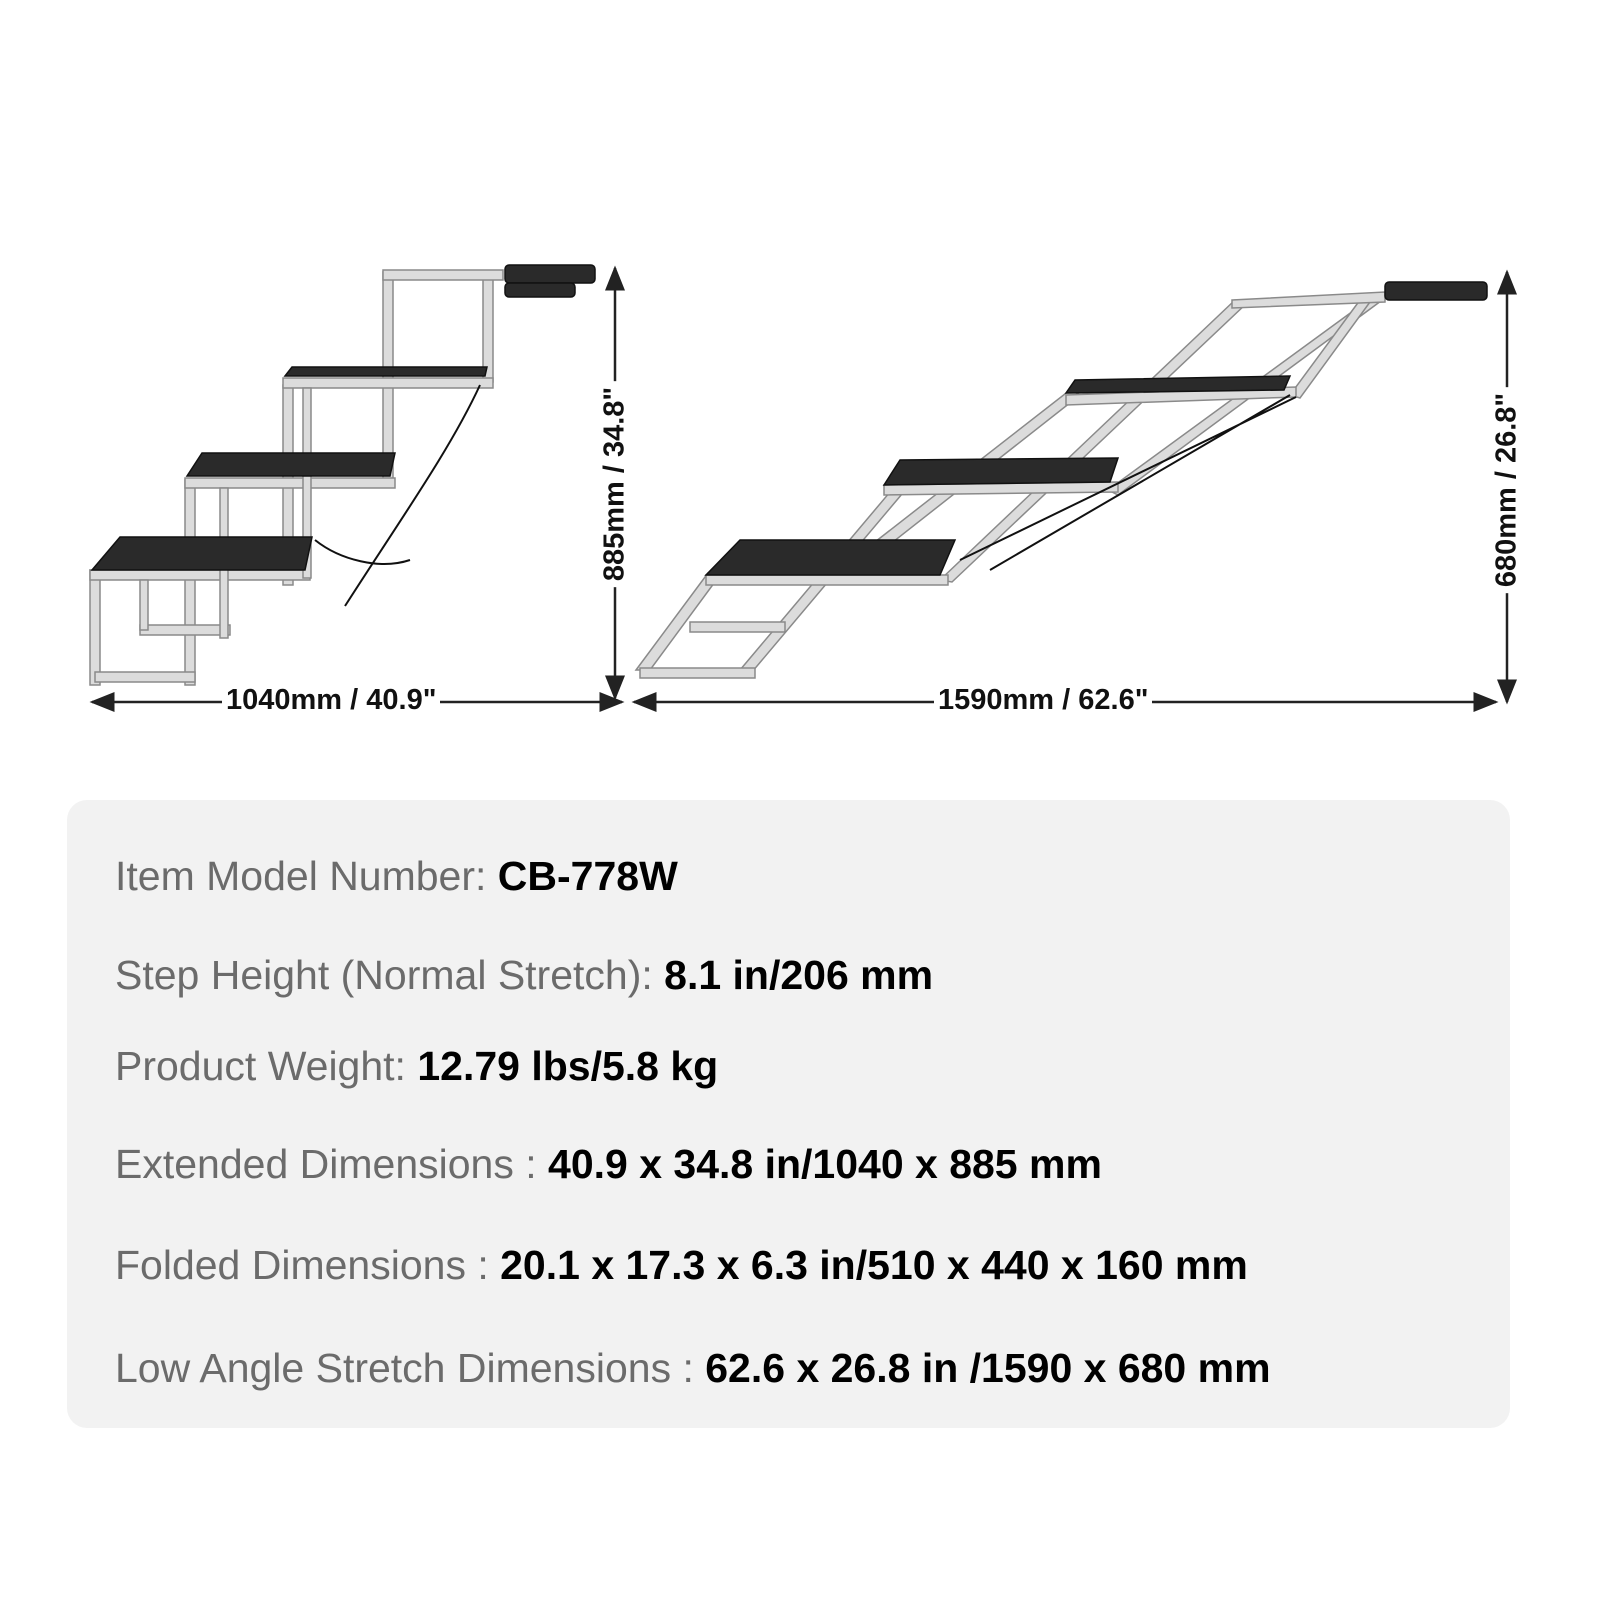  Describe the element at coordinates (825, 1164) in the screenshot. I see `spec-value: 40.9 x 34.8 in/1040 x 885 mm` at that location.